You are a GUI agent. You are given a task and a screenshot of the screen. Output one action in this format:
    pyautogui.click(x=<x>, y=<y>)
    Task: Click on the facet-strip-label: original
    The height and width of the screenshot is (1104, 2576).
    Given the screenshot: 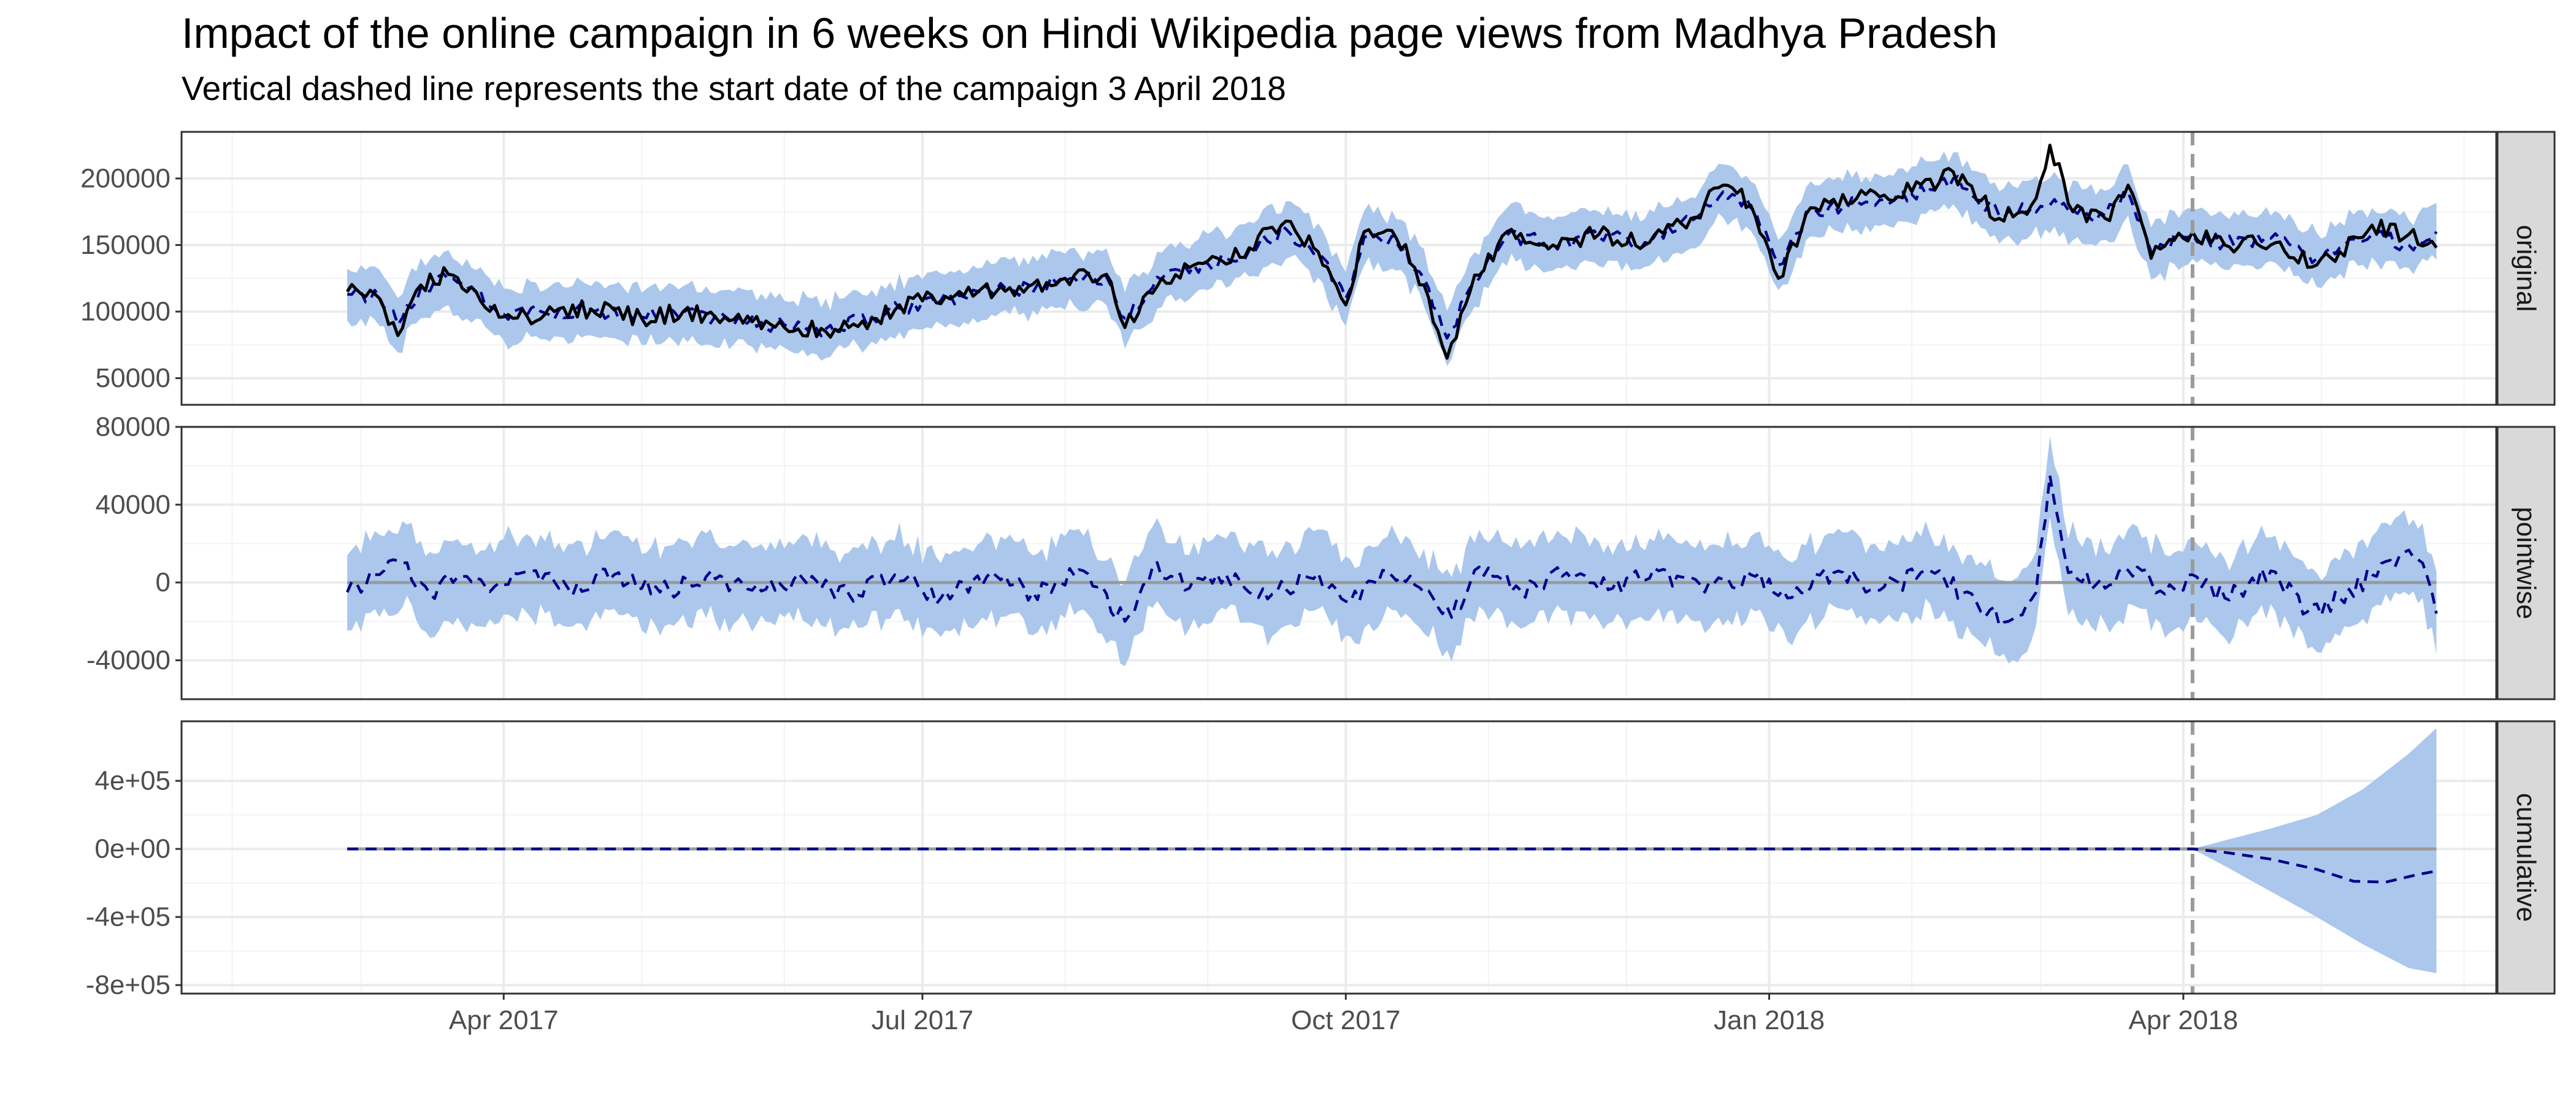 What is the action you would take?
    pyautogui.click(x=2526, y=268)
    